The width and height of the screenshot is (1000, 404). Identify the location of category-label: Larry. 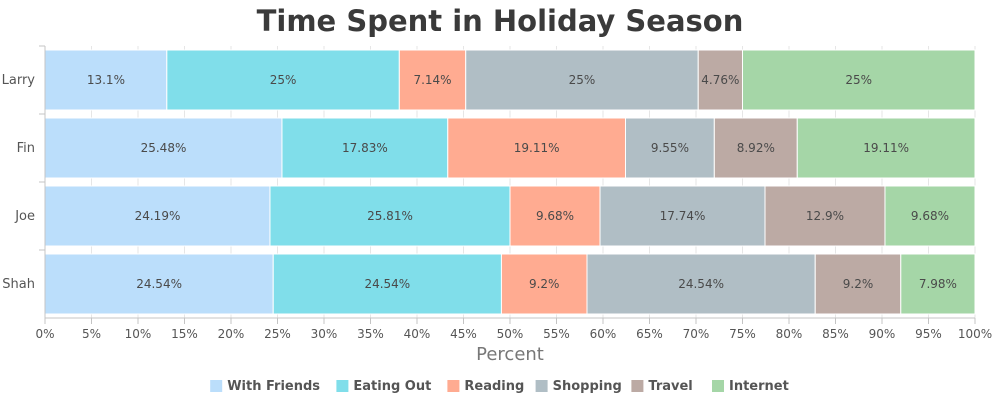
(19, 80).